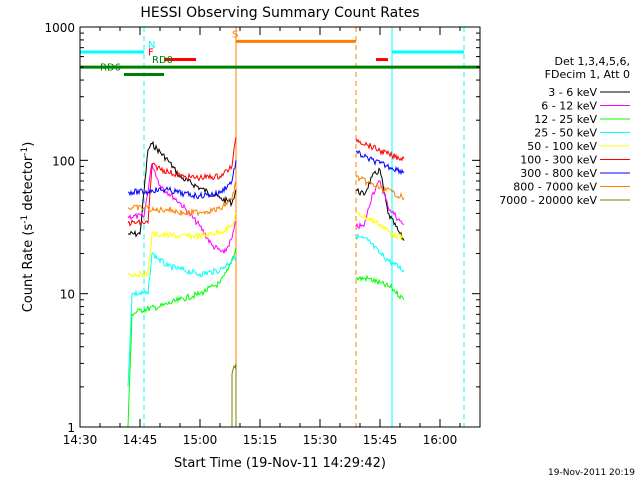  What do you see at coordinates (235, 34) in the screenshot?
I see `flag-label: S` at bounding box center [235, 34].